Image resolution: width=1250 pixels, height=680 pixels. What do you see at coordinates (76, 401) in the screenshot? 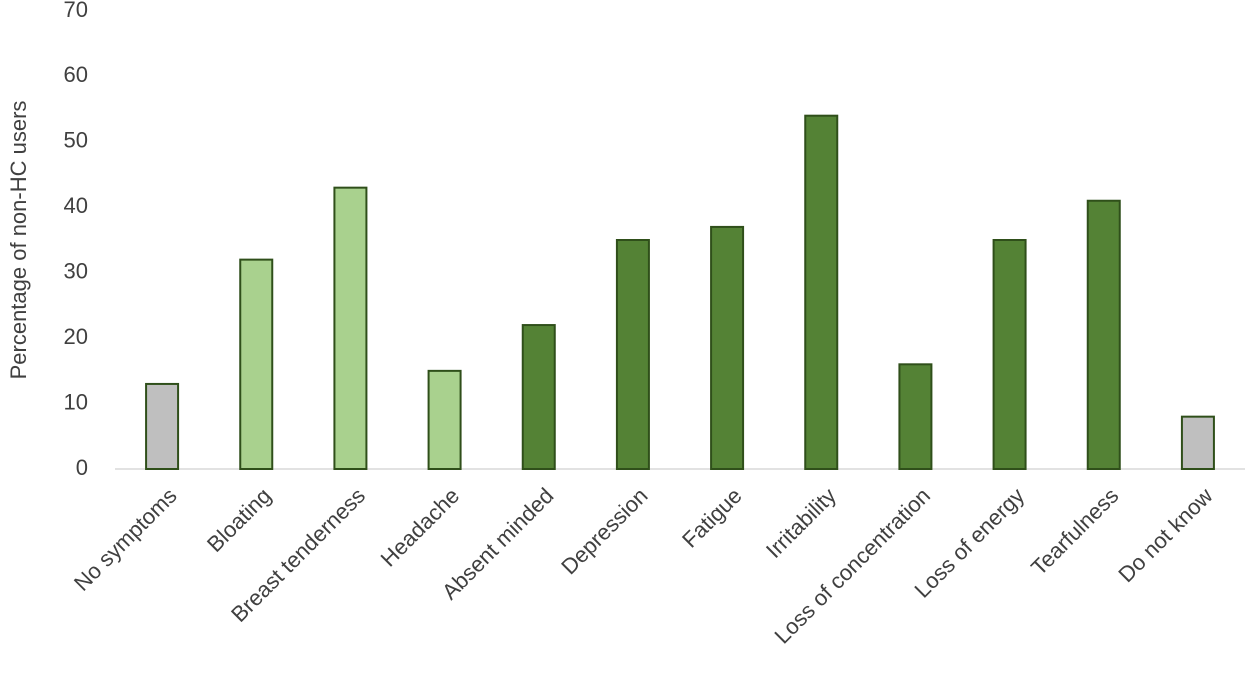
I see `y-tick-label: 10` at bounding box center [76, 401].